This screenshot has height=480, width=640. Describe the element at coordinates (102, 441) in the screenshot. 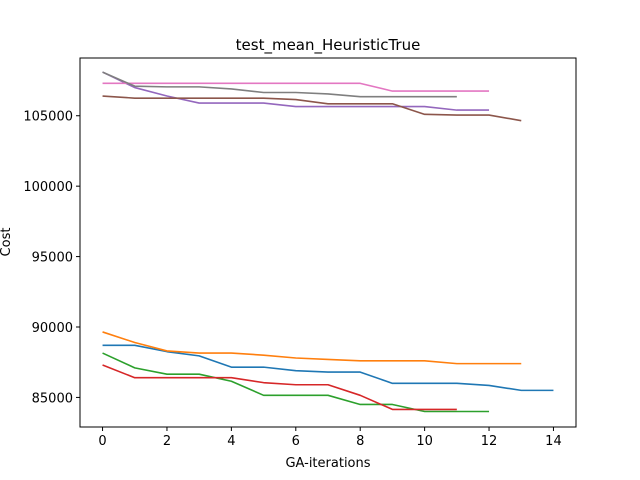

I see `x-tick-label: 0` at that location.